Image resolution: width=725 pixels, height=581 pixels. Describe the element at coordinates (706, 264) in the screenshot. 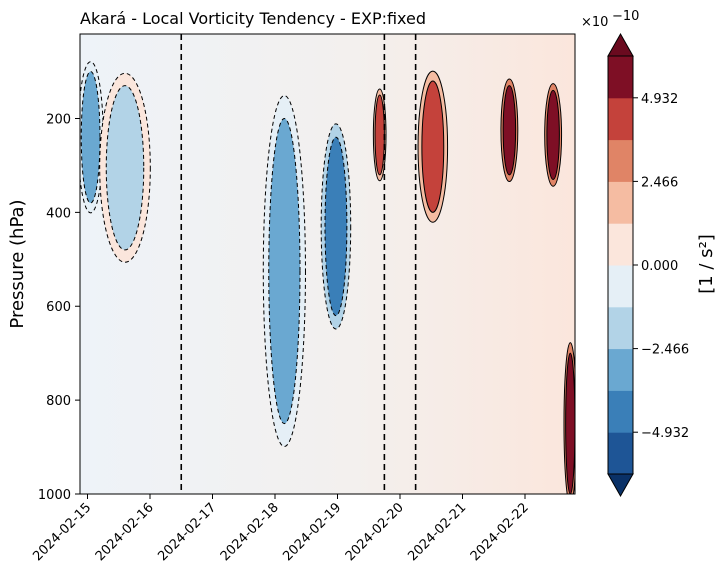

I see `colorbar-label: [1 / s²]` at that location.